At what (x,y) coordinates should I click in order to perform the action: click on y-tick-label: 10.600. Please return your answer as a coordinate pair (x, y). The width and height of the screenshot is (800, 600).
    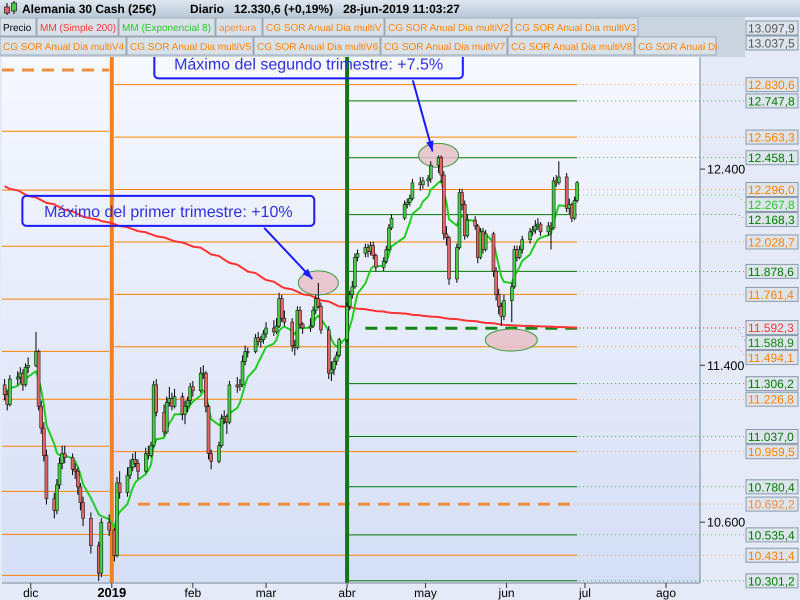
    Looking at the image, I should click on (726, 523).